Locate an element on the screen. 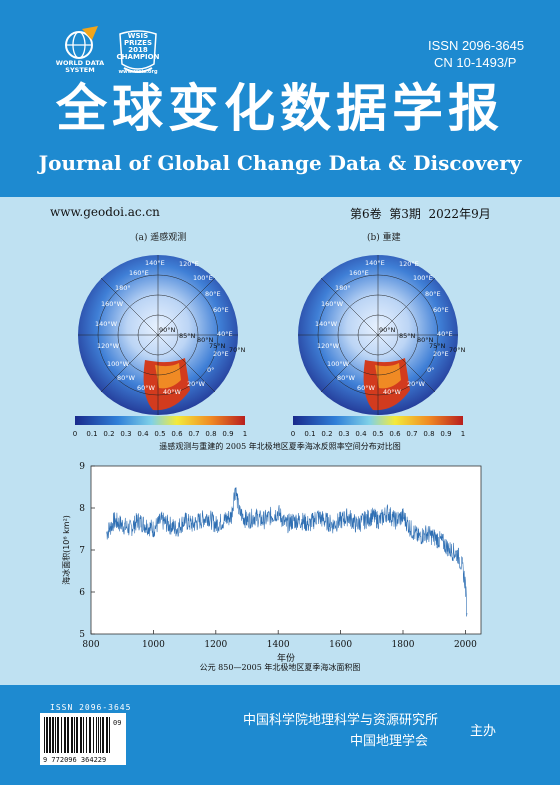 The height and width of the screenshot is (785, 560). map-lon-label: 40°W is located at coordinates (172, 392).